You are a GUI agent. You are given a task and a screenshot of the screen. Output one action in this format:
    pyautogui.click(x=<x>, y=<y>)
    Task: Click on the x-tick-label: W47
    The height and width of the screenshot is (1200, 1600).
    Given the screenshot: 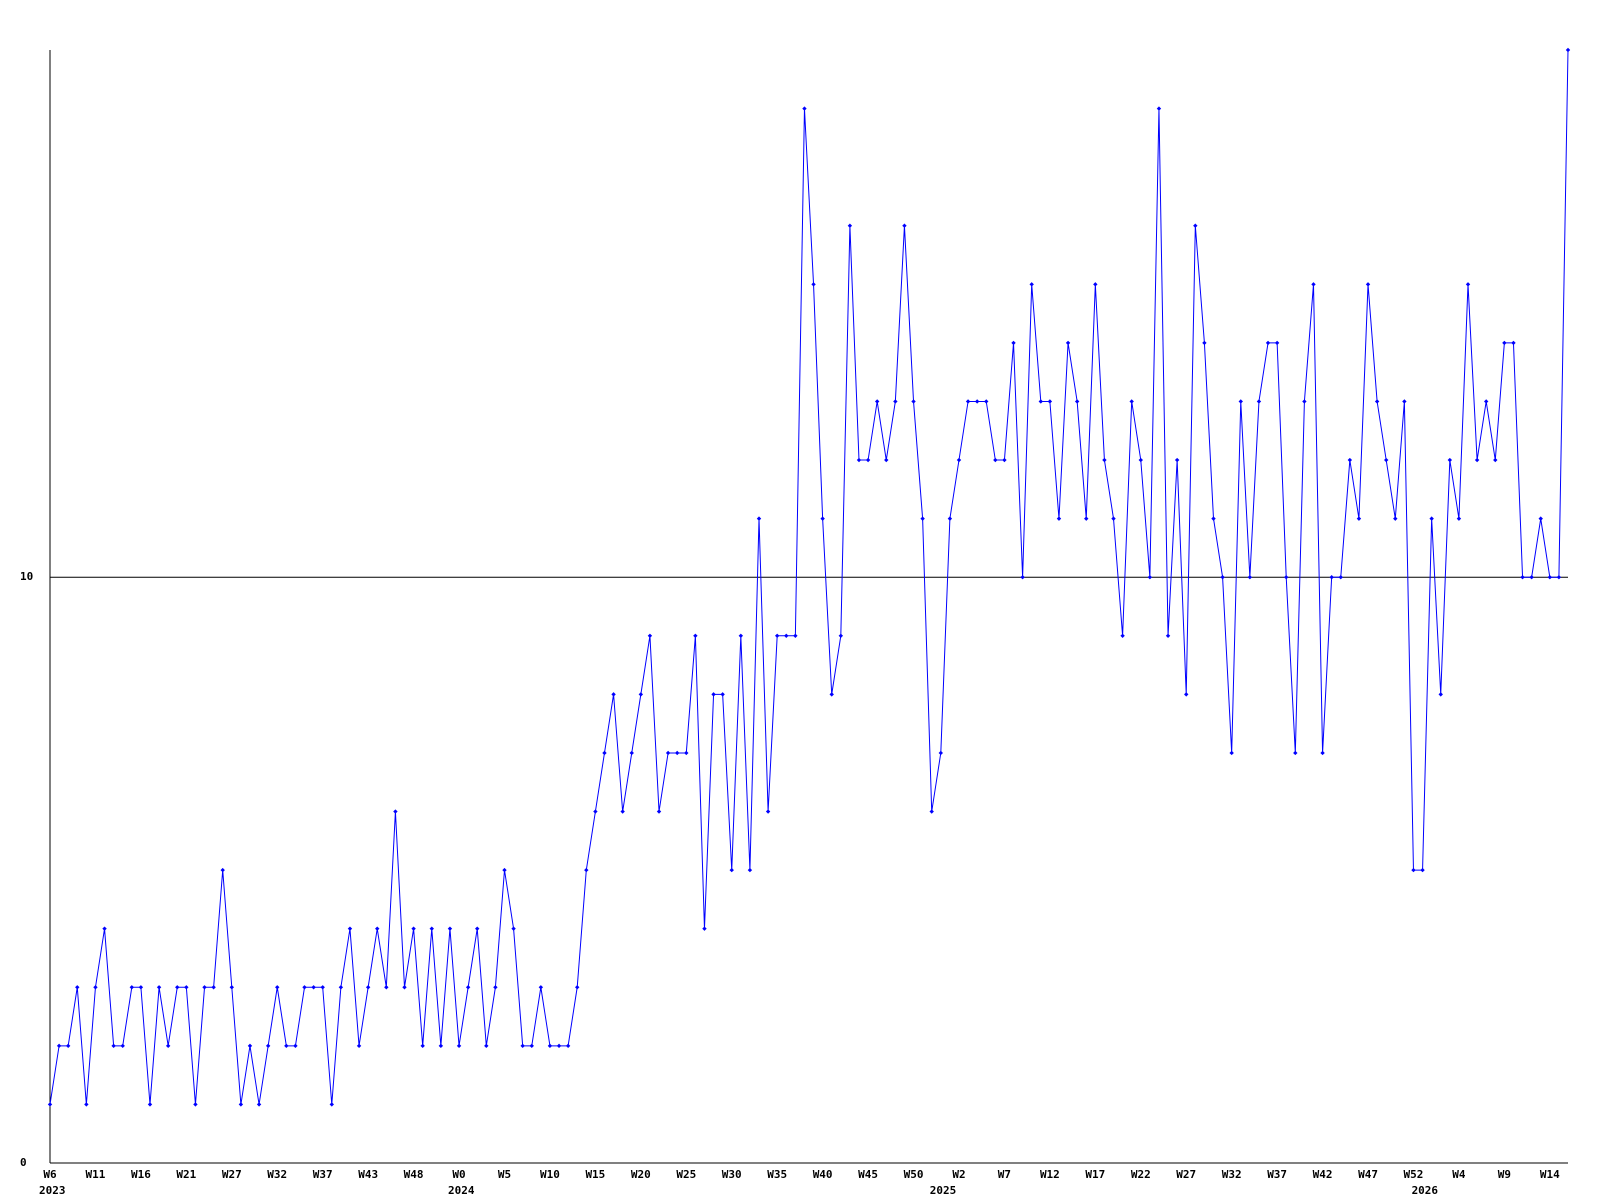 What is the action you would take?
    pyautogui.click(x=1368, y=1174)
    